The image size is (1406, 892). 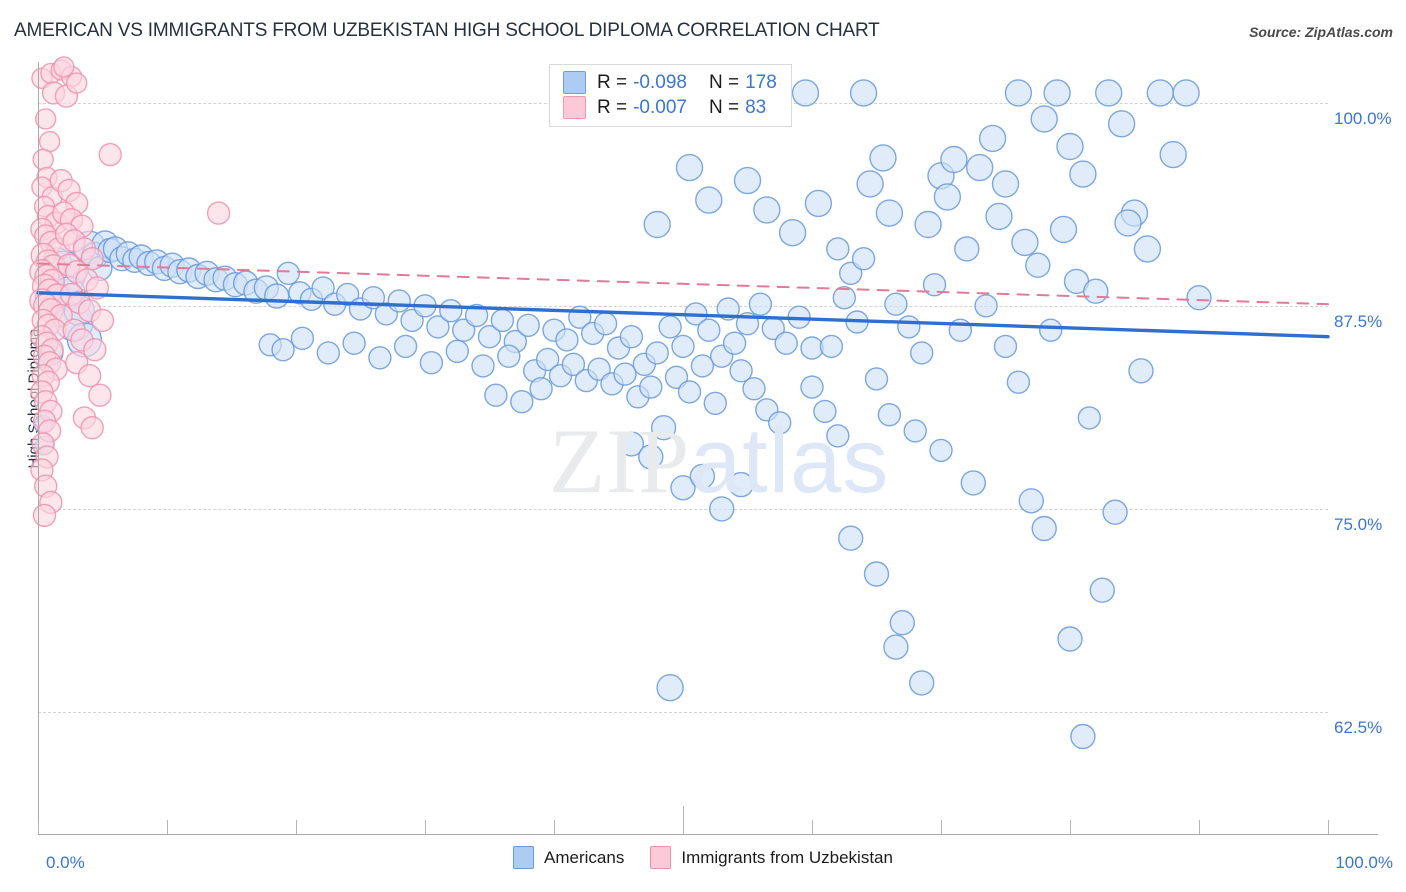 I want to click on stats-r-value-pink: -0.007, so click(x=660, y=107).